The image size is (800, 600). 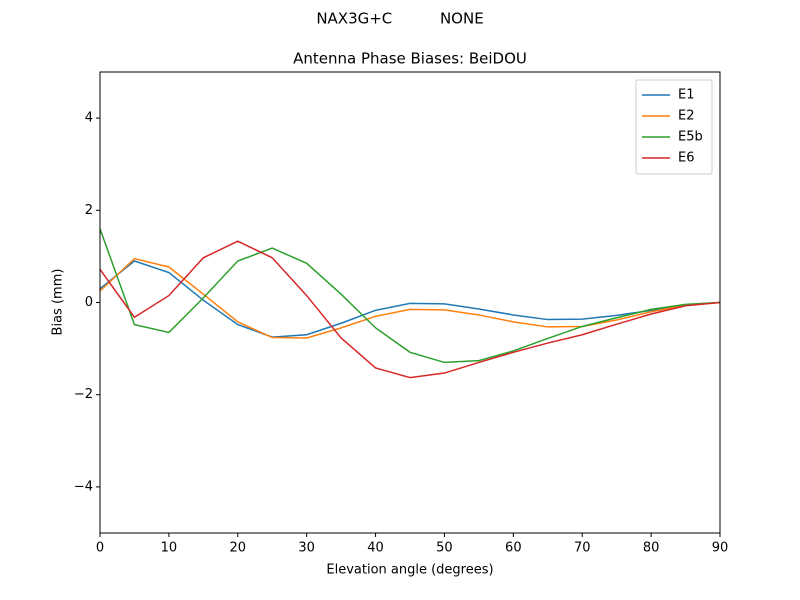 I want to click on legend-label: E6, so click(x=686, y=158).